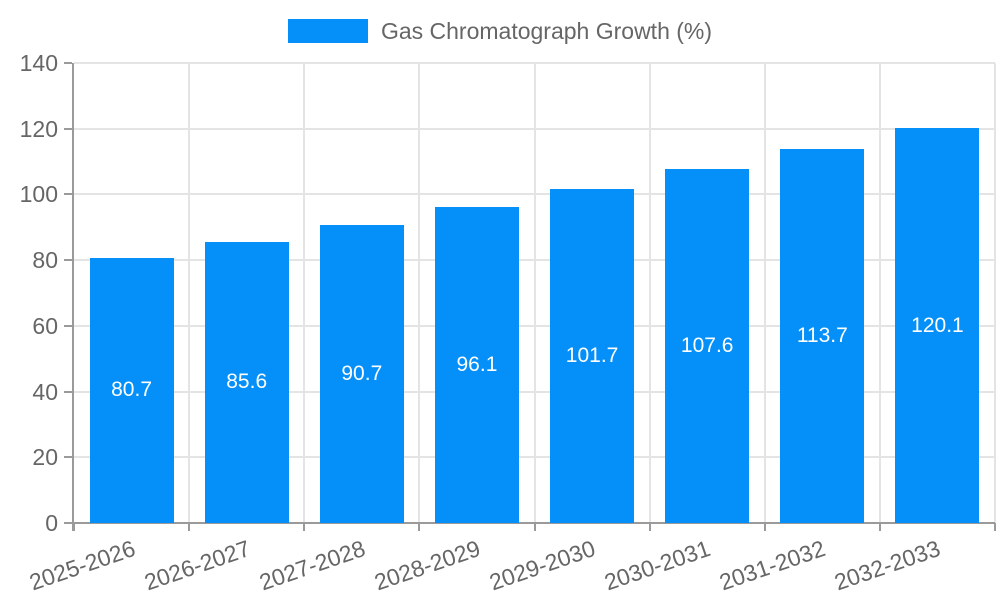 Image resolution: width=1000 pixels, height=600 pixels. I want to click on bar-value-label: 96.1, so click(477, 365).